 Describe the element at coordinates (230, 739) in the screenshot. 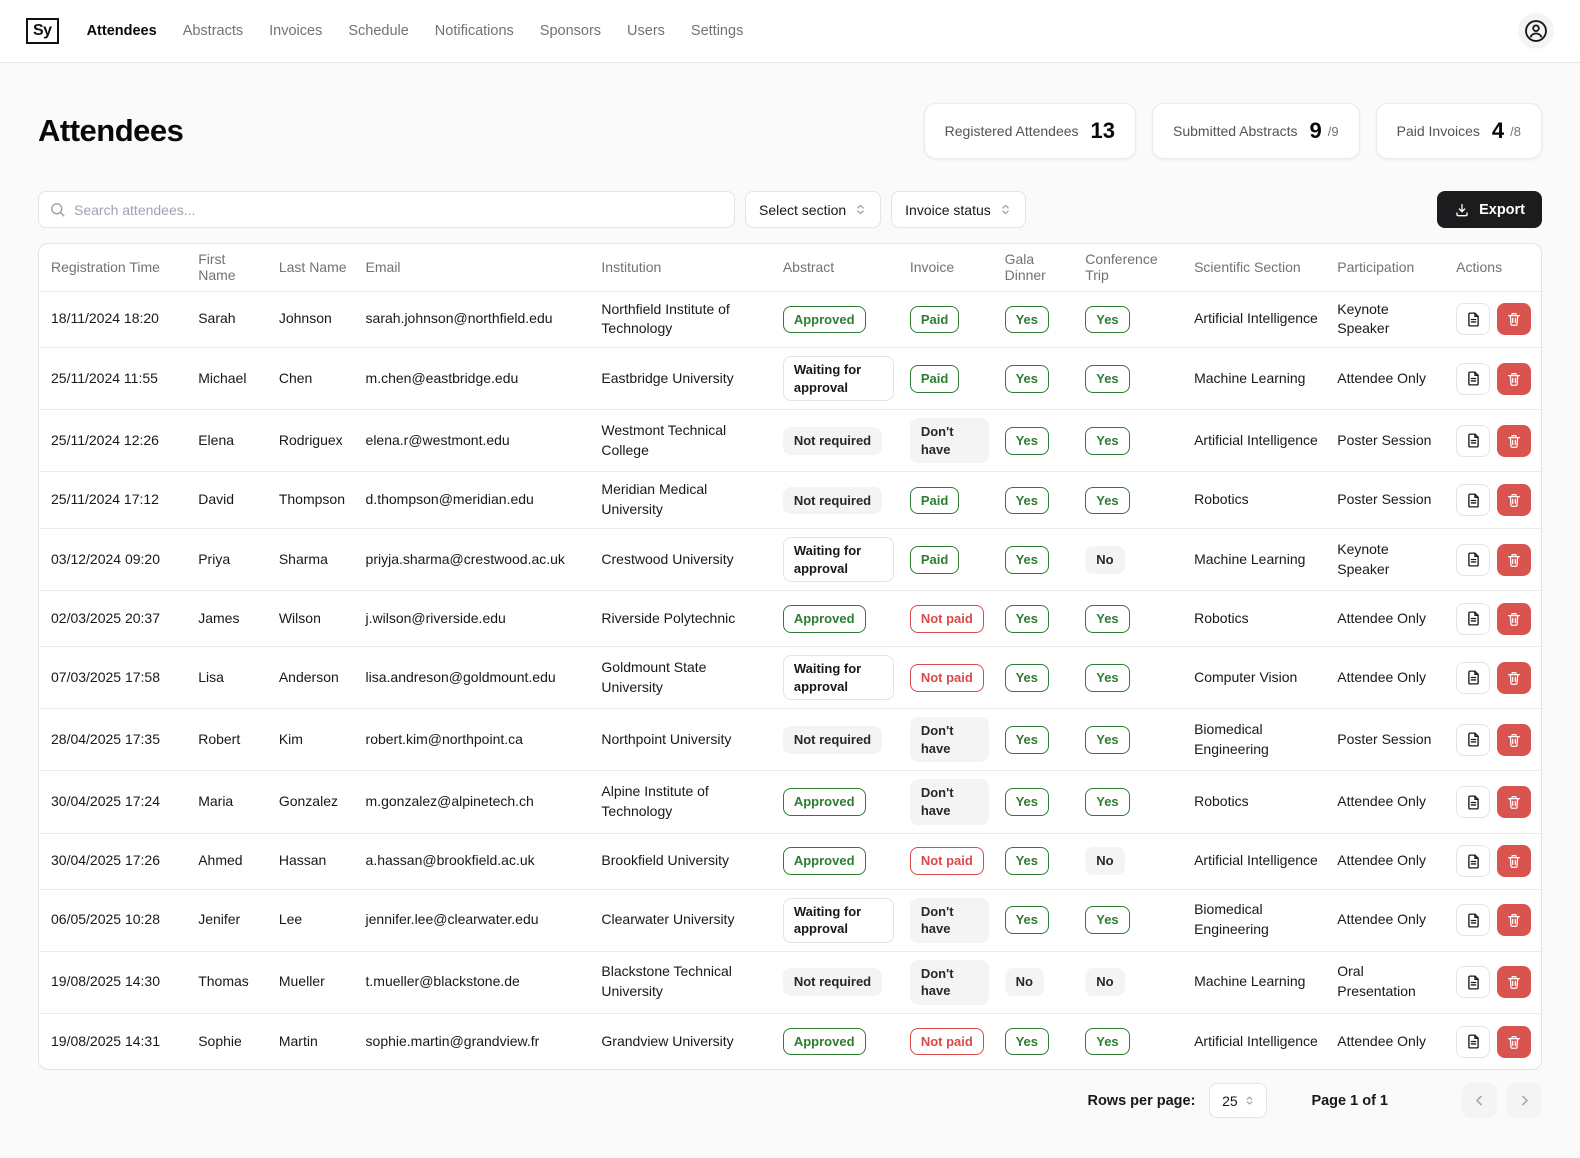

I see `cell-first-name: Robert` at that location.